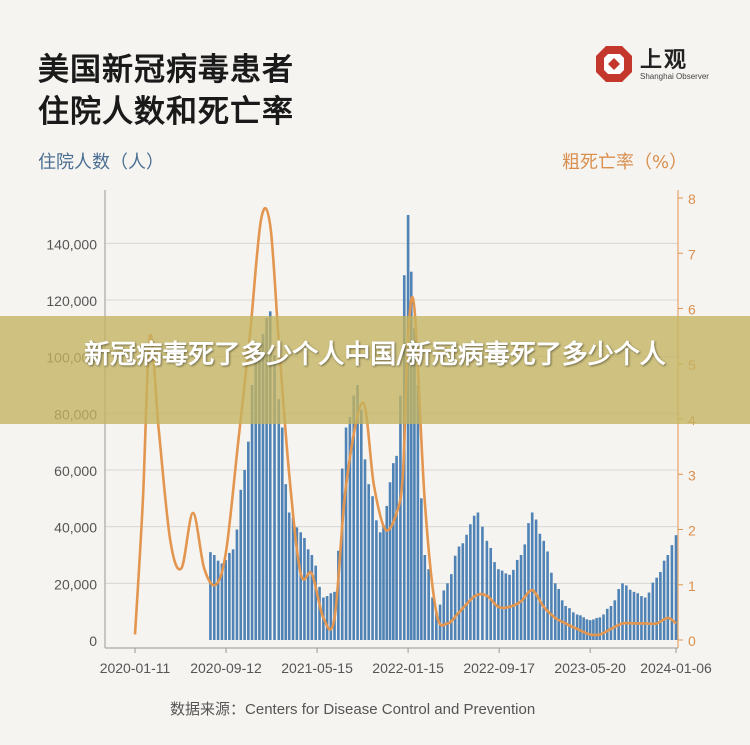 Image resolution: width=750 pixels, height=745 pixels. What do you see at coordinates (664, 60) in the screenshot?
I see `logo-name: 上观` at bounding box center [664, 60].